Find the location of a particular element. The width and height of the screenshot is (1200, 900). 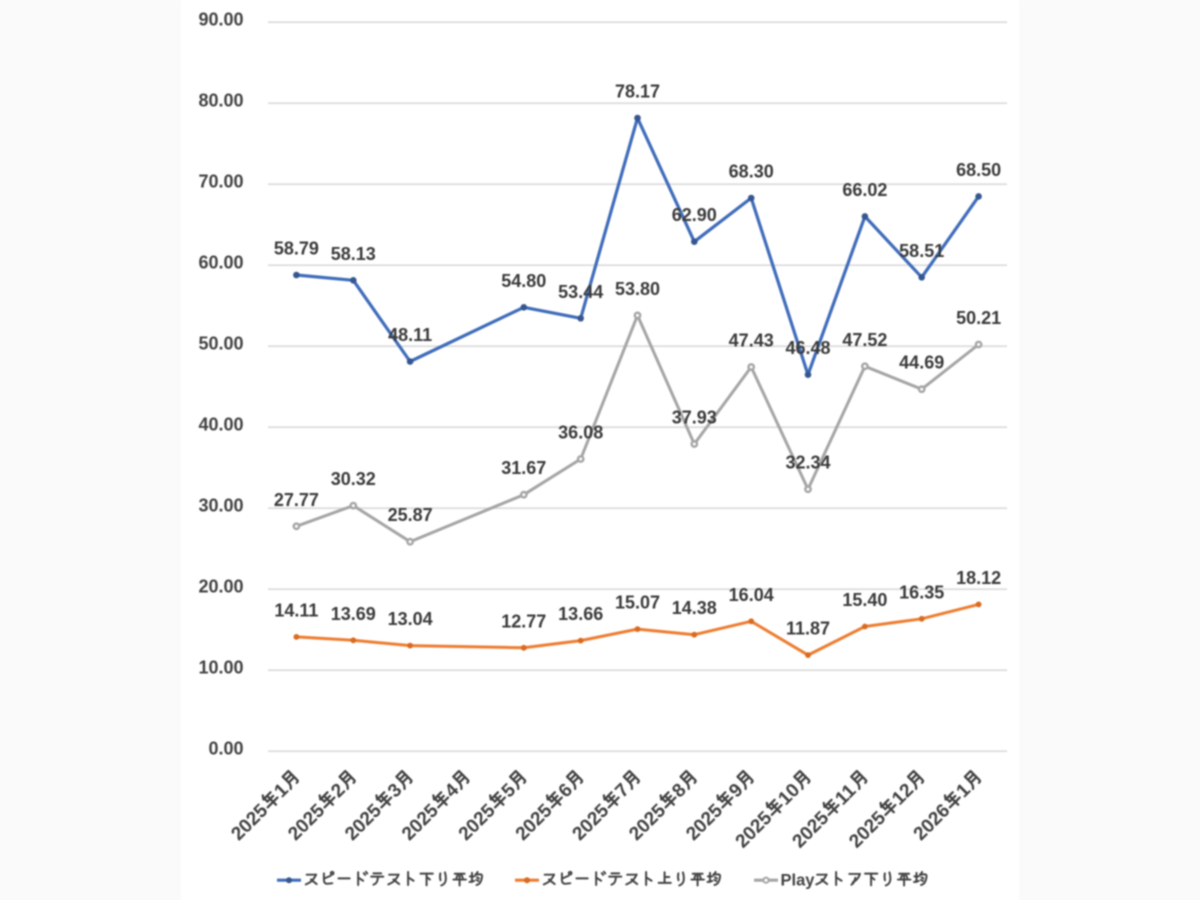

svg-text: 47.52 is located at coordinates (864, 340).